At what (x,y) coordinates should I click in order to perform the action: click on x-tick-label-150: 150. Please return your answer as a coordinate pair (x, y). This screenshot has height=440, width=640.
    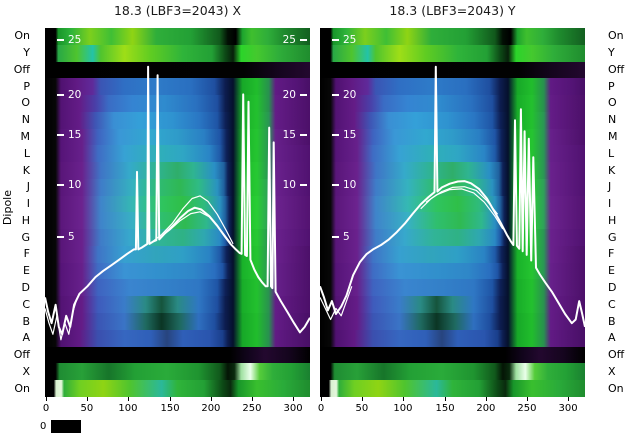
    Looking at the image, I should click on (445, 408).